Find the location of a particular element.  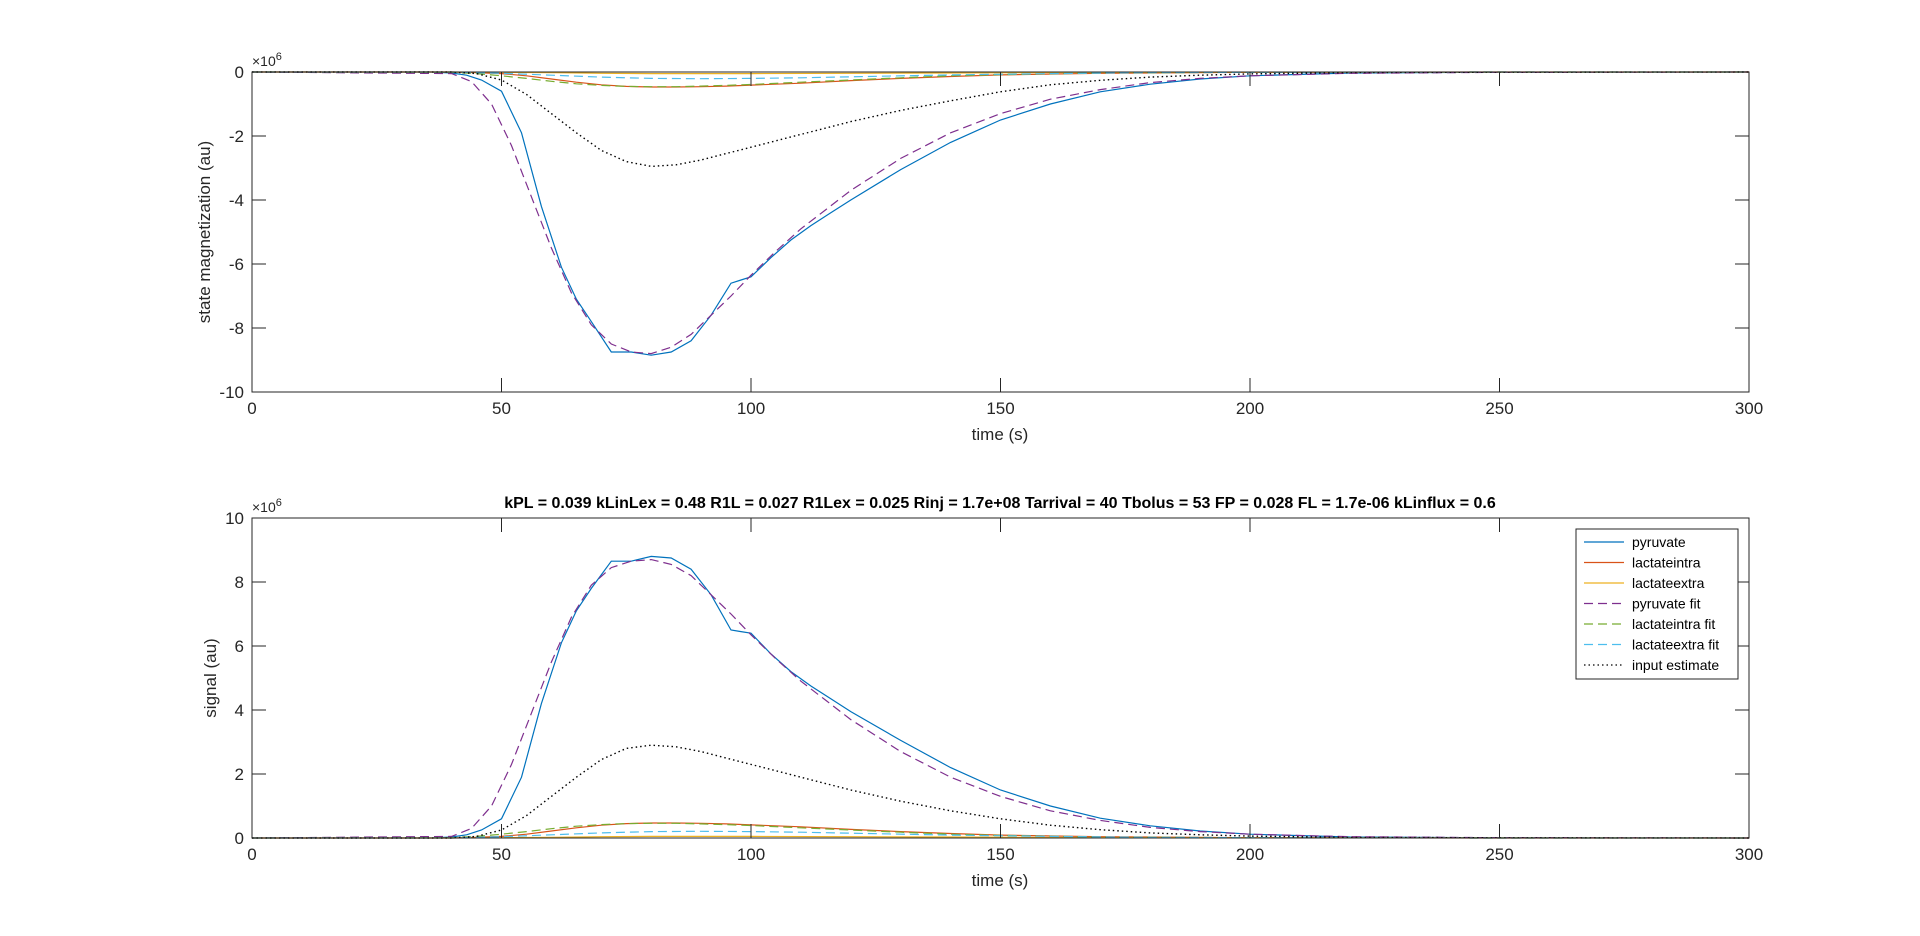

y-tick-label: 10 is located at coordinates (234, 518).